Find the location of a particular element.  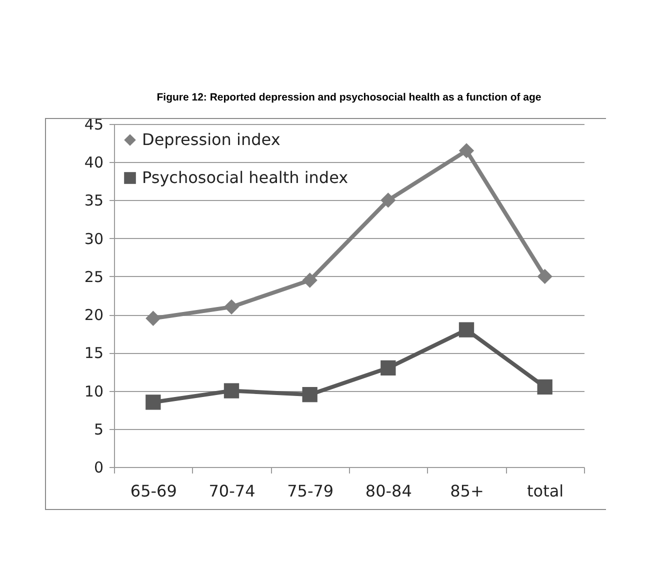

x-tick-label: 80-84 is located at coordinates (388, 491).